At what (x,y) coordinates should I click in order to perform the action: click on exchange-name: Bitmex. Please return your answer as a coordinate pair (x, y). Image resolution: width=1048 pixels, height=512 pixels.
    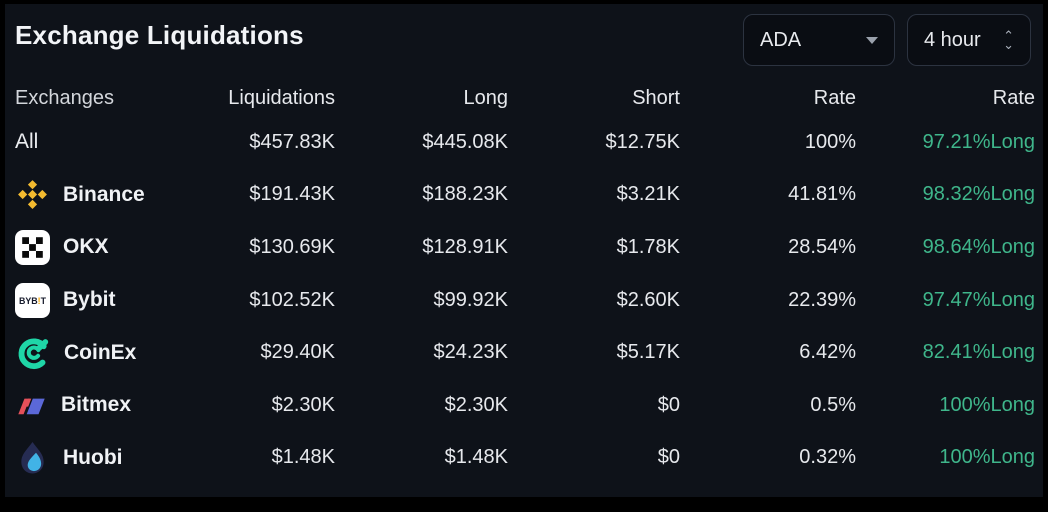
    Looking at the image, I should click on (96, 405).